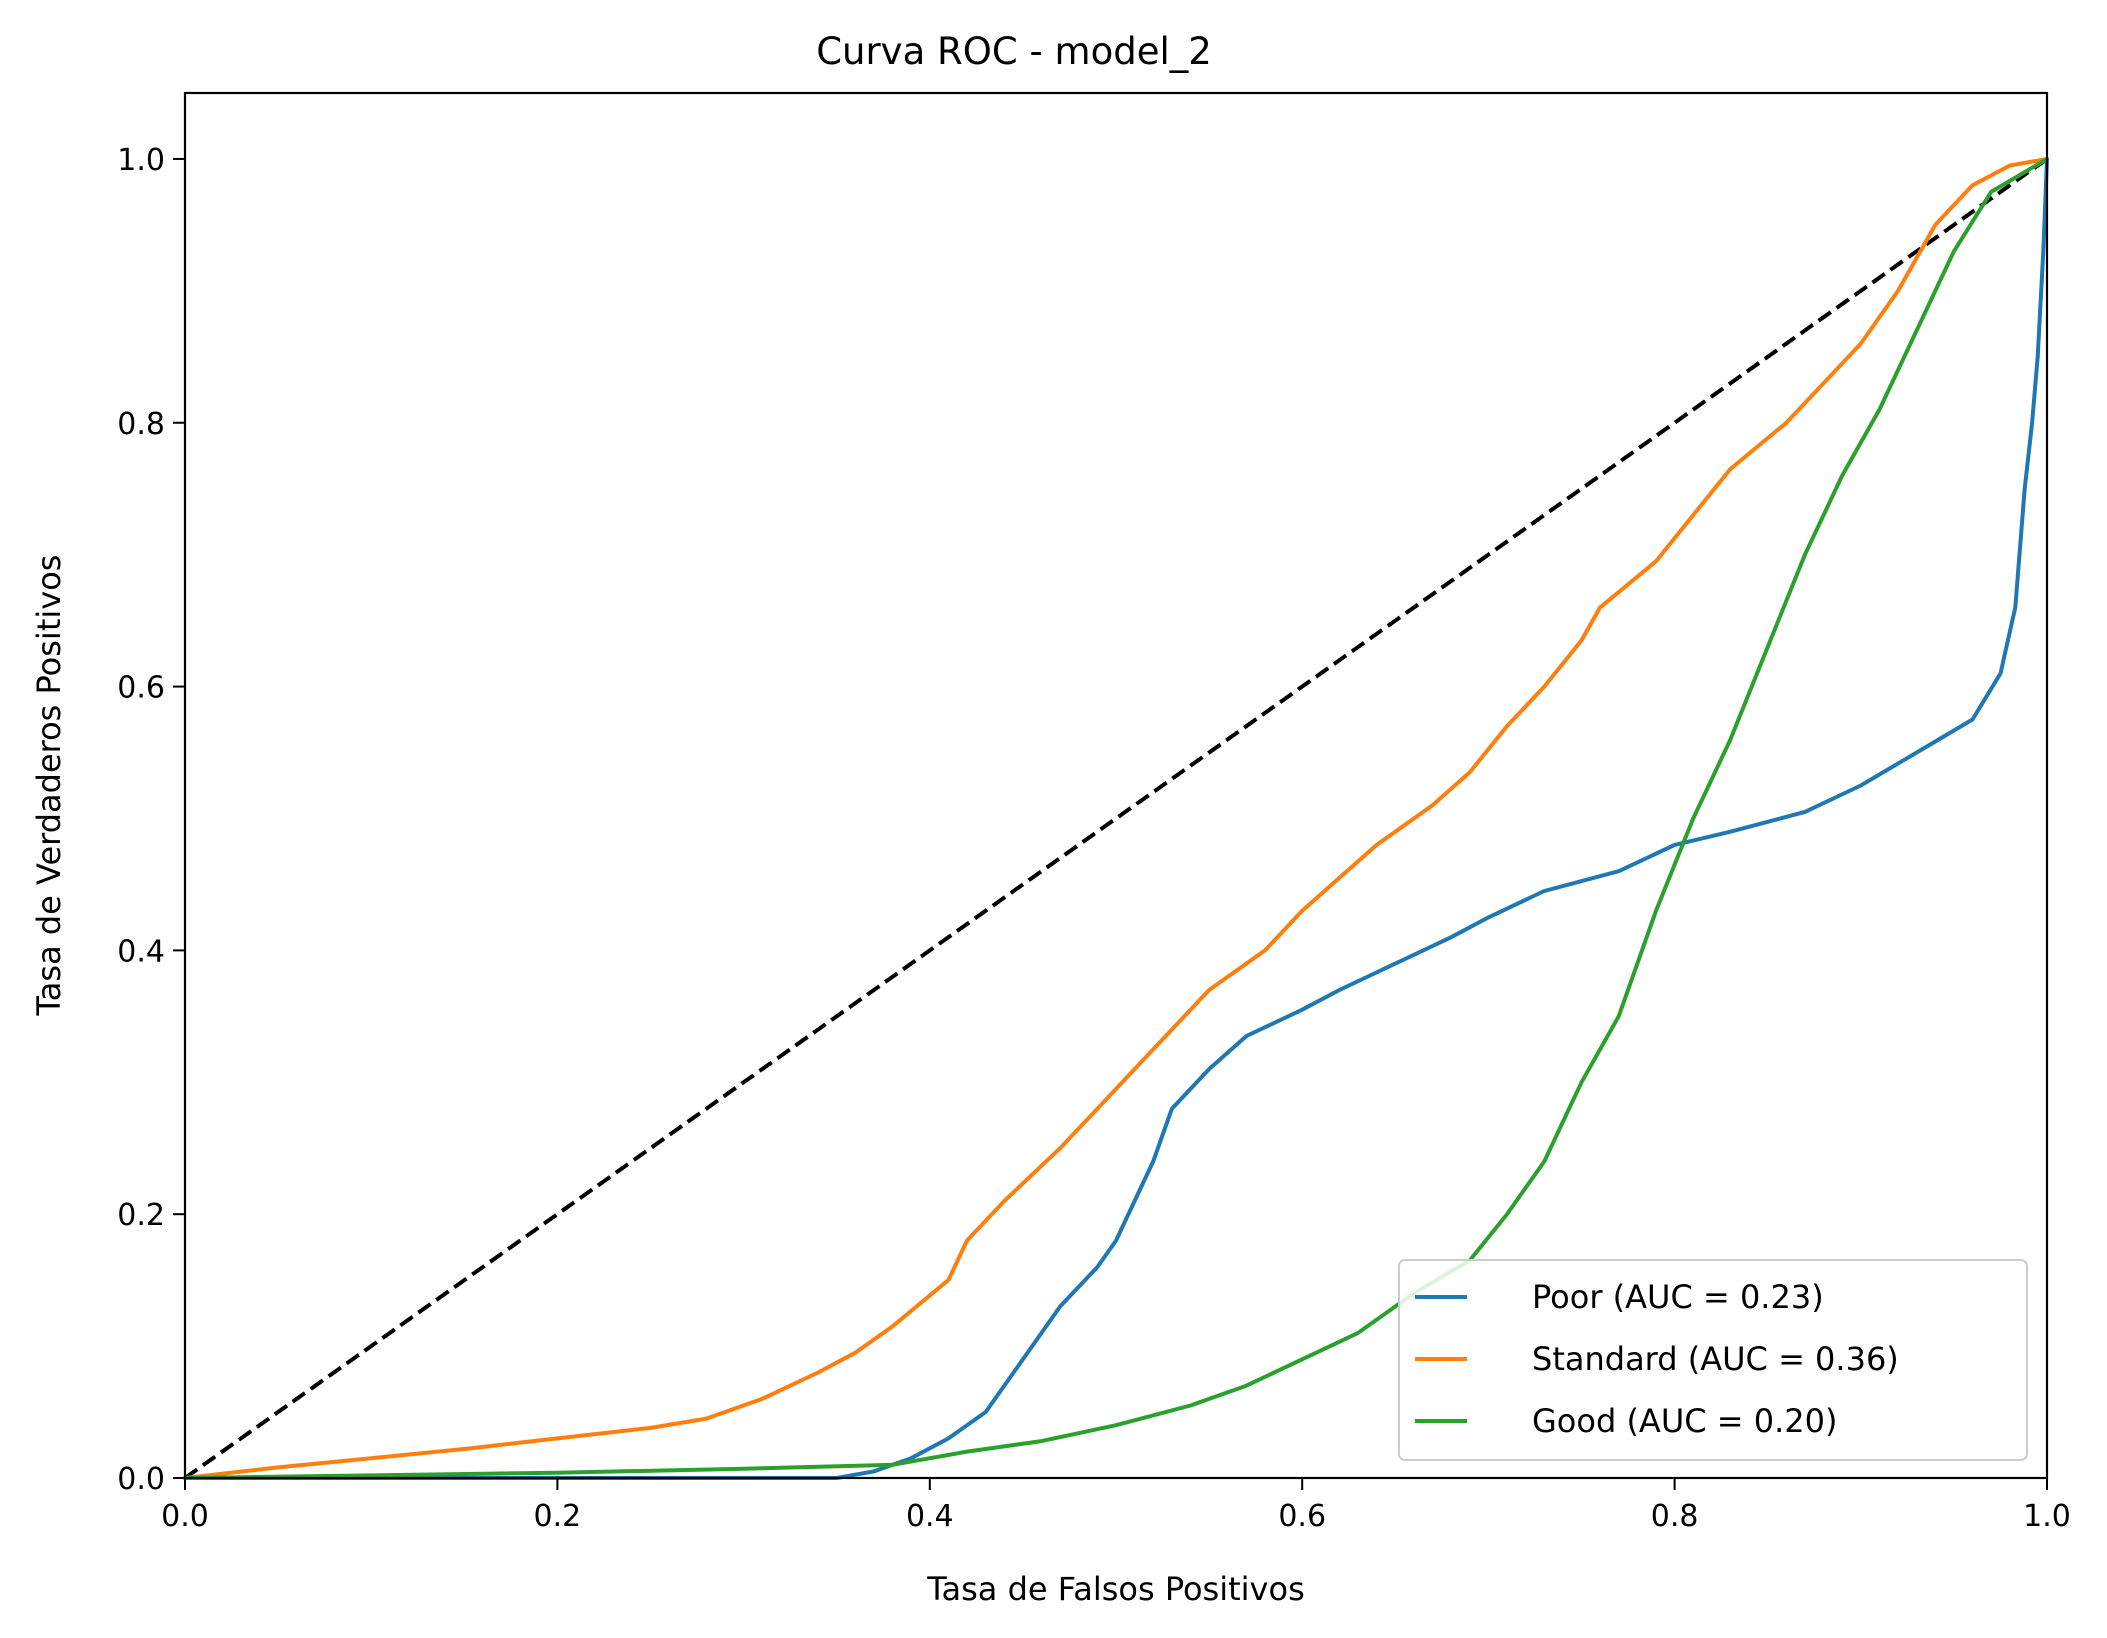 Image resolution: width=2107 pixels, height=1638 pixels. I want to click on x-tick-label: 0.6, so click(1302, 1516).